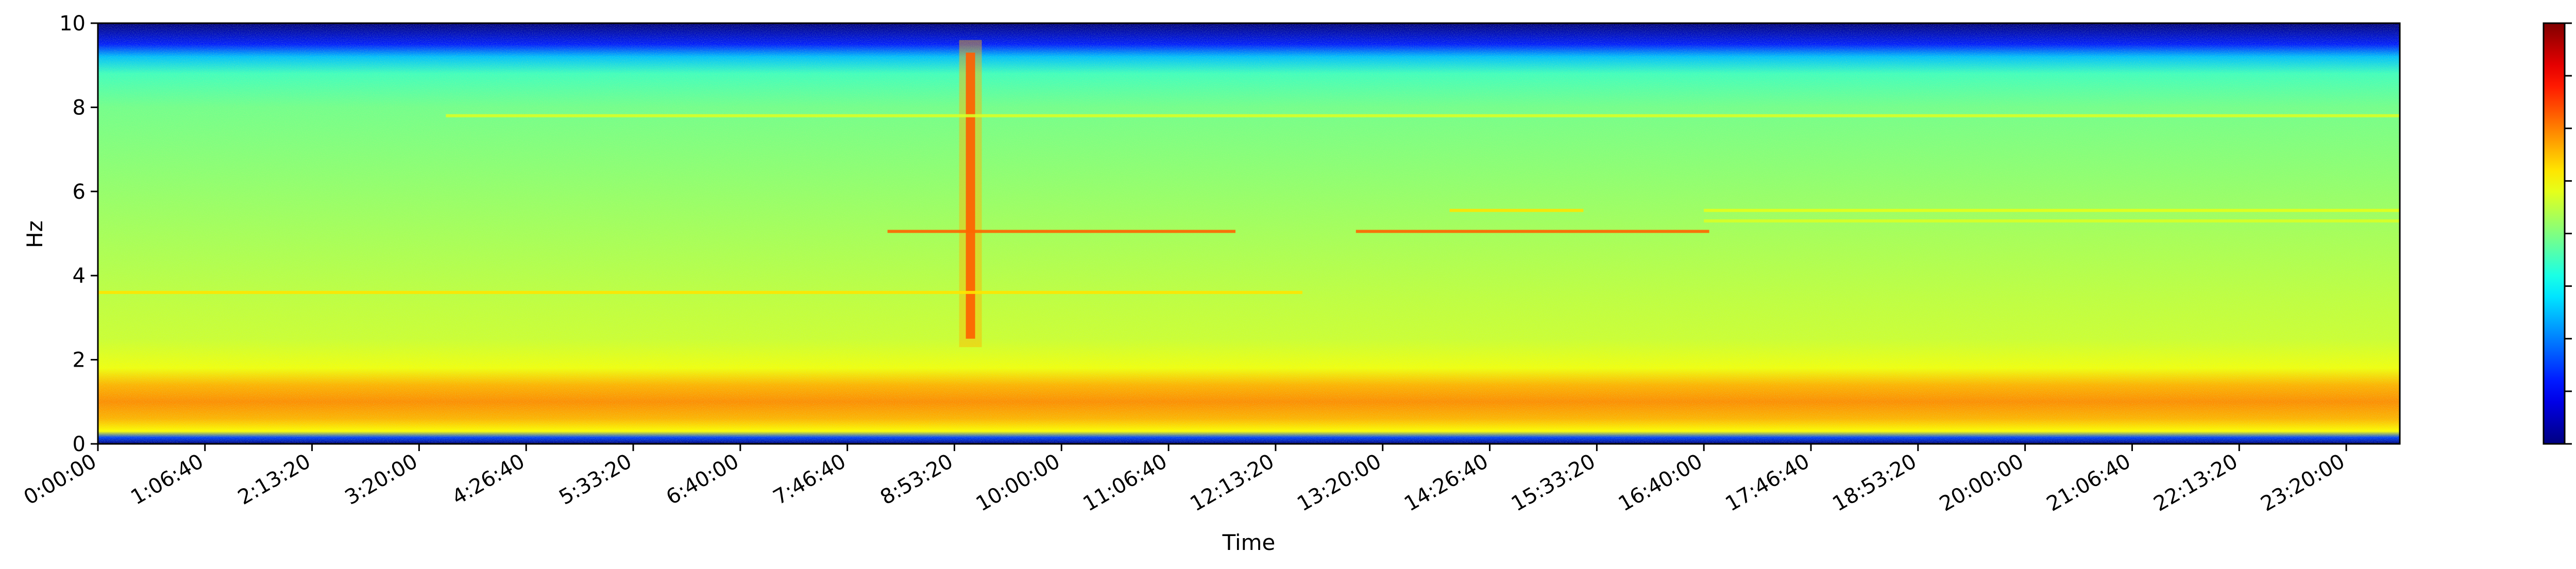  Describe the element at coordinates (595, 480) in the screenshot. I see `x-tick-label: 5:33:20` at that location.